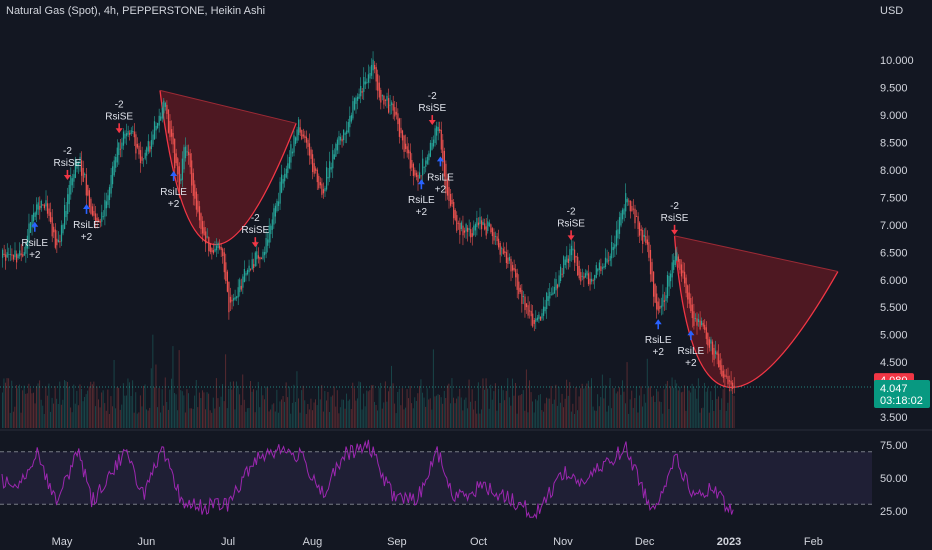 Image resolution: width=932 pixels, height=550 pixels. What do you see at coordinates (691, 351) in the screenshot?
I see `signal-label: RsiLE` at bounding box center [691, 351].